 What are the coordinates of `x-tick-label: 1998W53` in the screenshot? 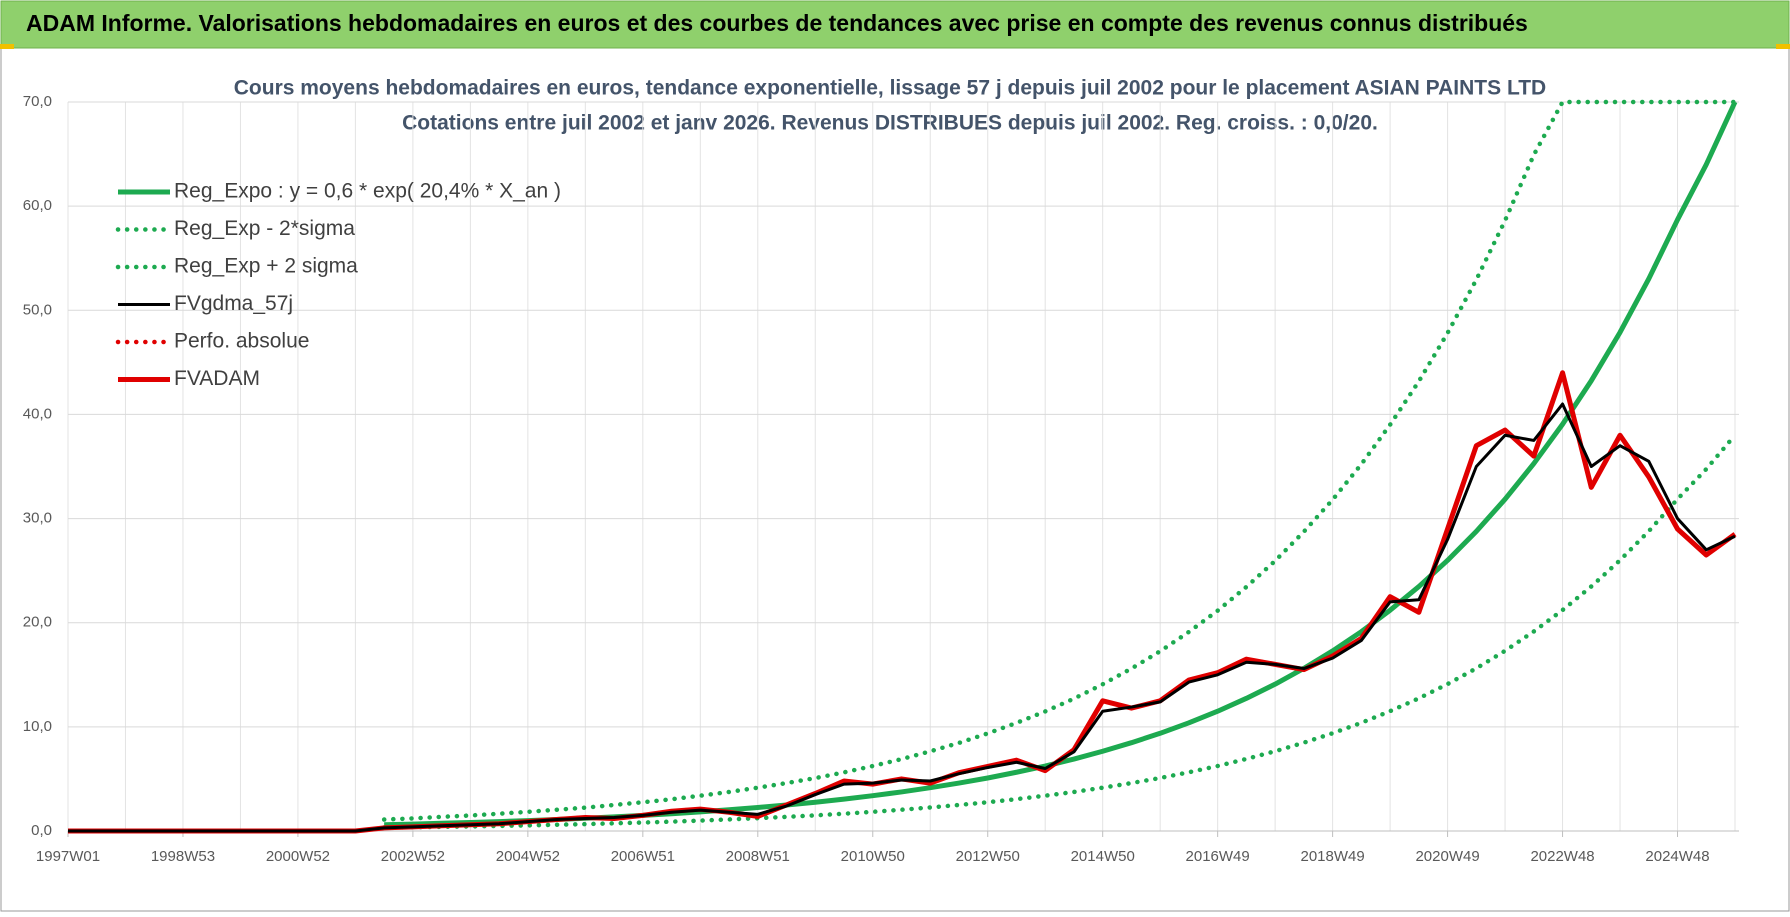 It's located at (183, 856).